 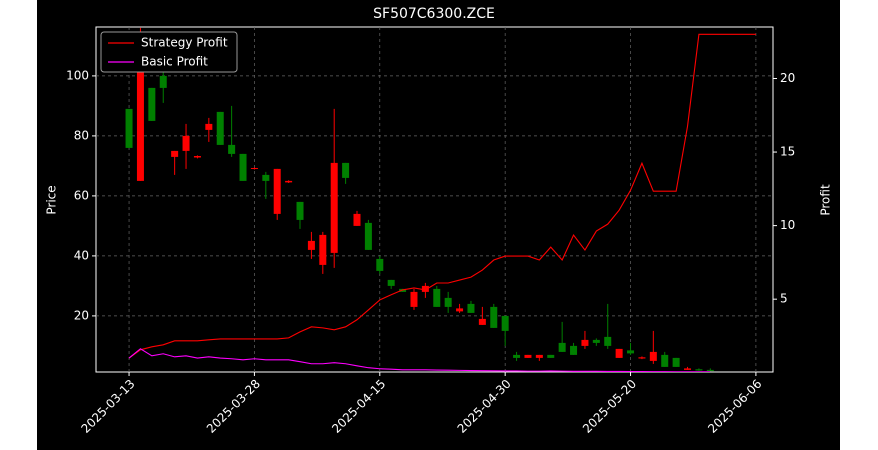 What do you see at coordinates (77, 75) in the screenshot?
I see `y-tick-label: 100` at bounding box center [77, 75].